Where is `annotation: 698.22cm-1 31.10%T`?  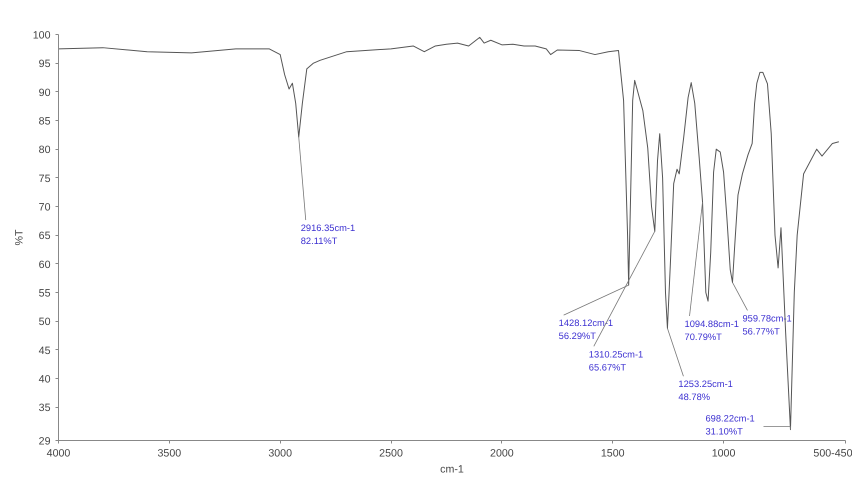
annotation: 698.22cm-1 31.10%T is located at coordinates (730, 425).